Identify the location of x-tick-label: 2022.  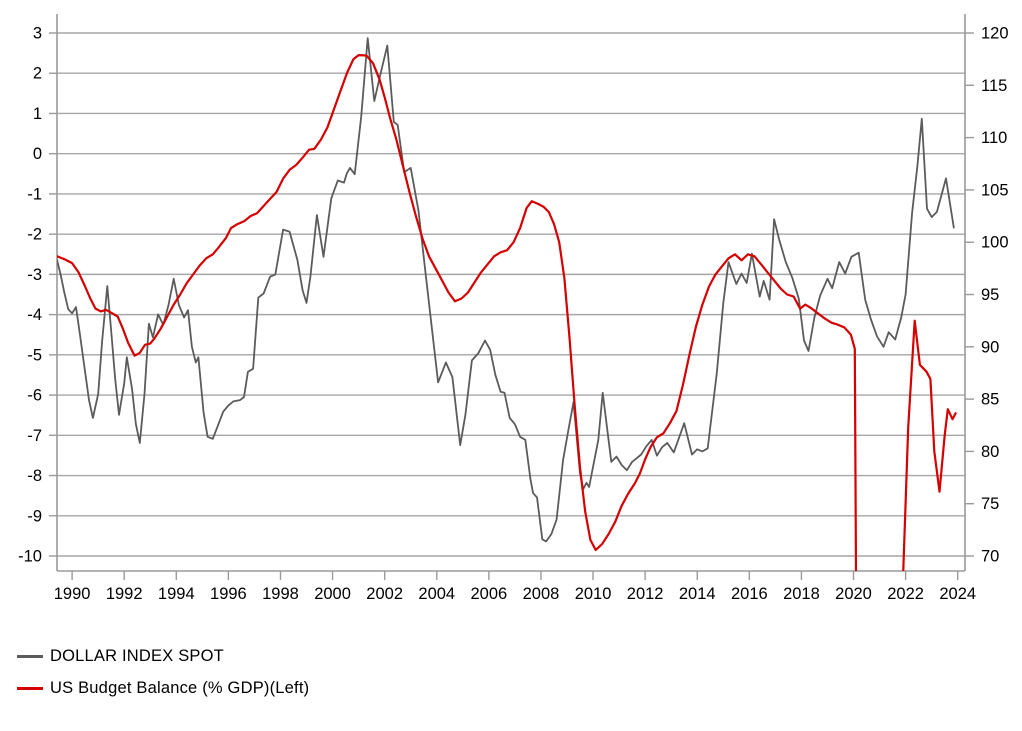
(905, 594).